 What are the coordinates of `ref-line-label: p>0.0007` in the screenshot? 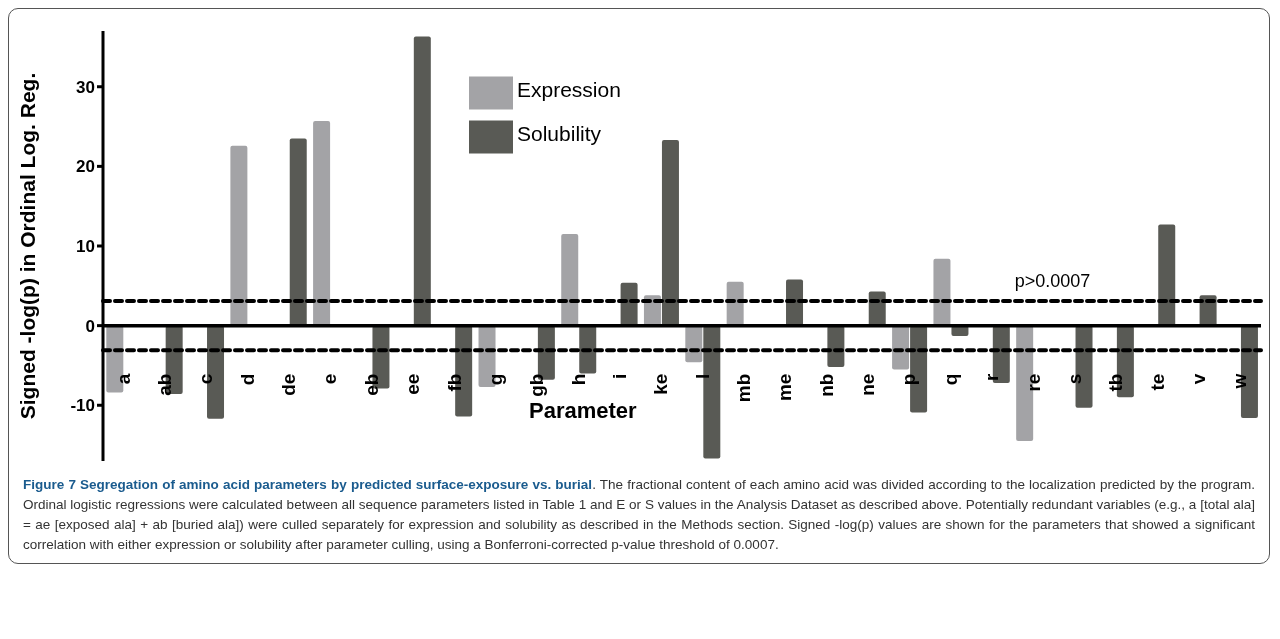 It's located at (1052, 280).